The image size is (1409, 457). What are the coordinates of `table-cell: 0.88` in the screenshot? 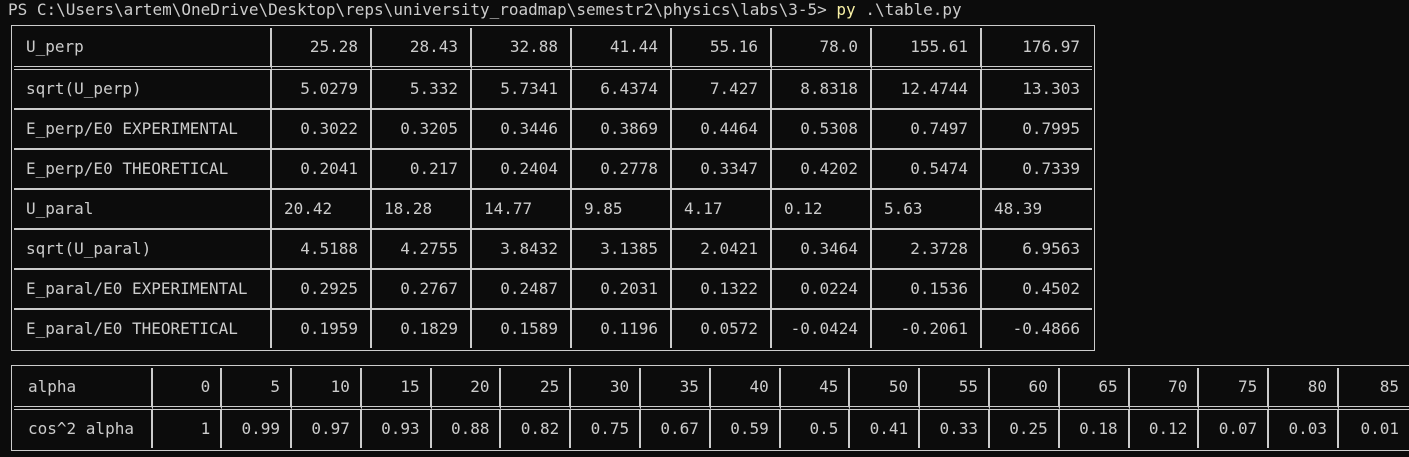 It's located at (467, 429).